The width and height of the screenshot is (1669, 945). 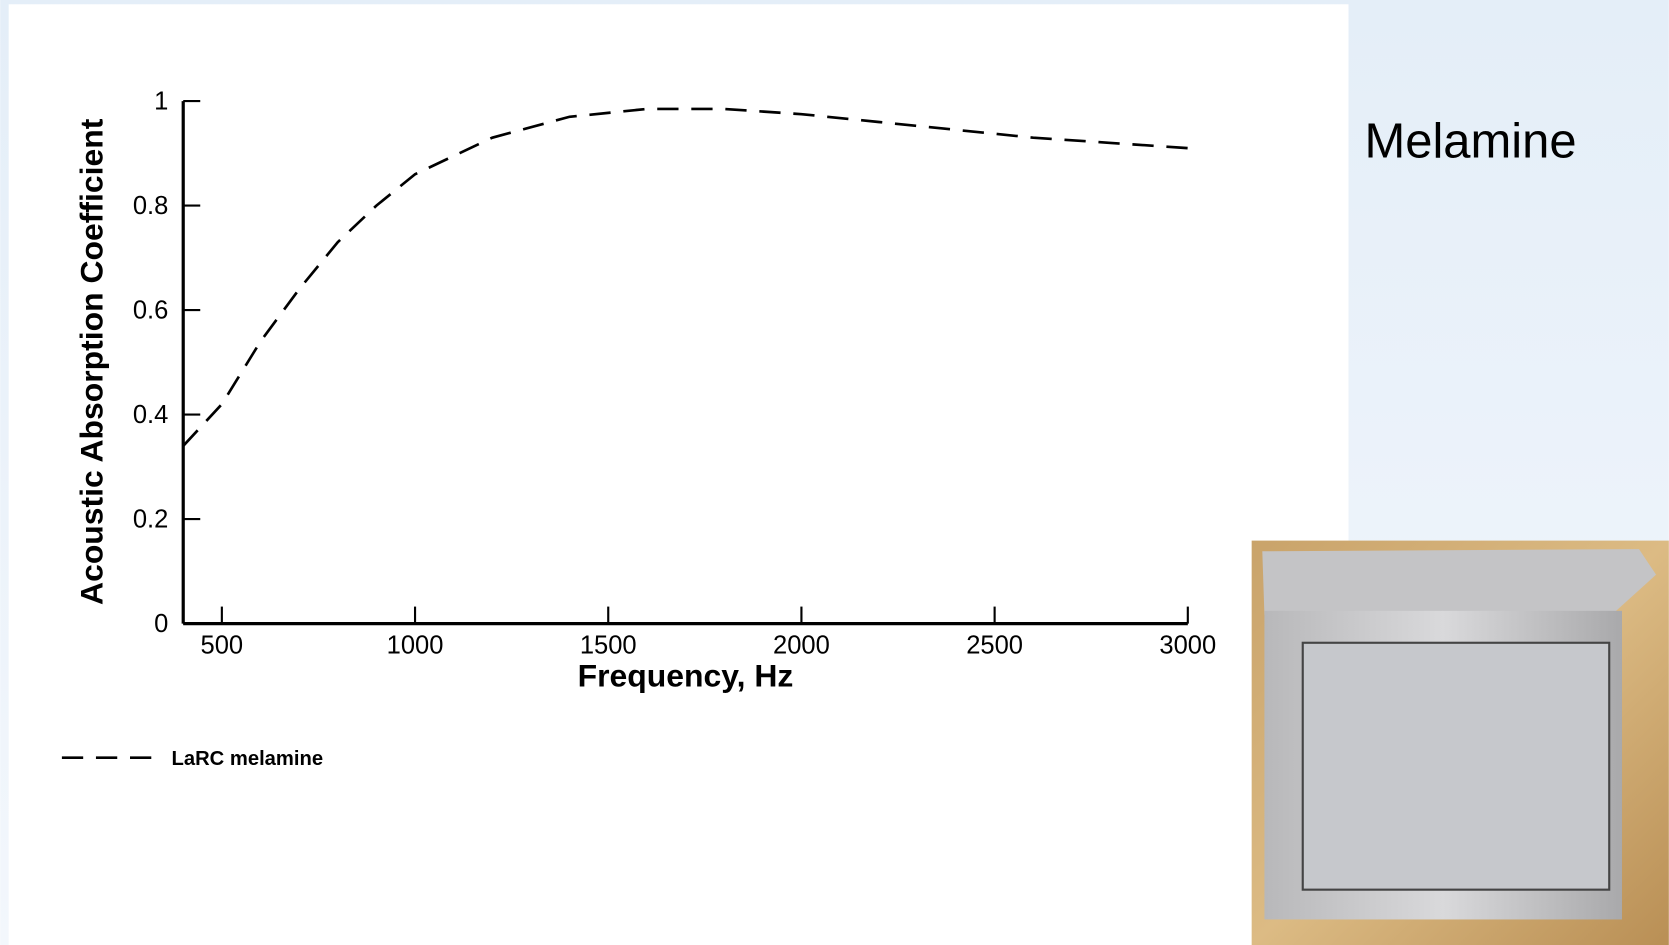 I want to click on x-tick-label: 1500, so click(x=608, y=645).